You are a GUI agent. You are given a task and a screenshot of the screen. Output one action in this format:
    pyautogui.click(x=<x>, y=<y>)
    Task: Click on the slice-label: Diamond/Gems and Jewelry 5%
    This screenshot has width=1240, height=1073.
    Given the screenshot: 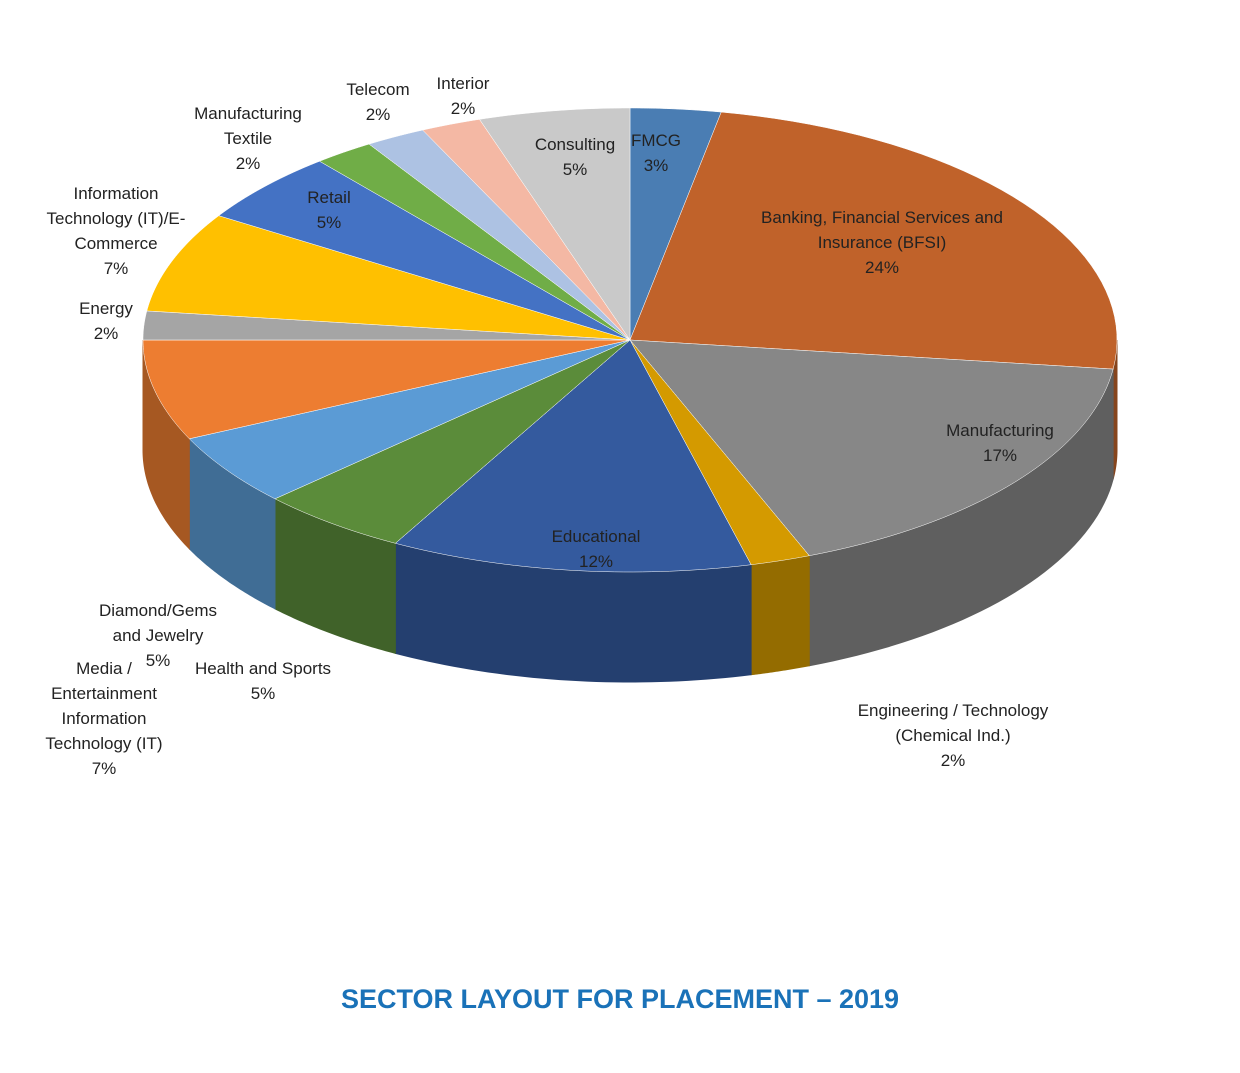 What is the action you would take?
    pyautogui.click(x=158, y=635)
    